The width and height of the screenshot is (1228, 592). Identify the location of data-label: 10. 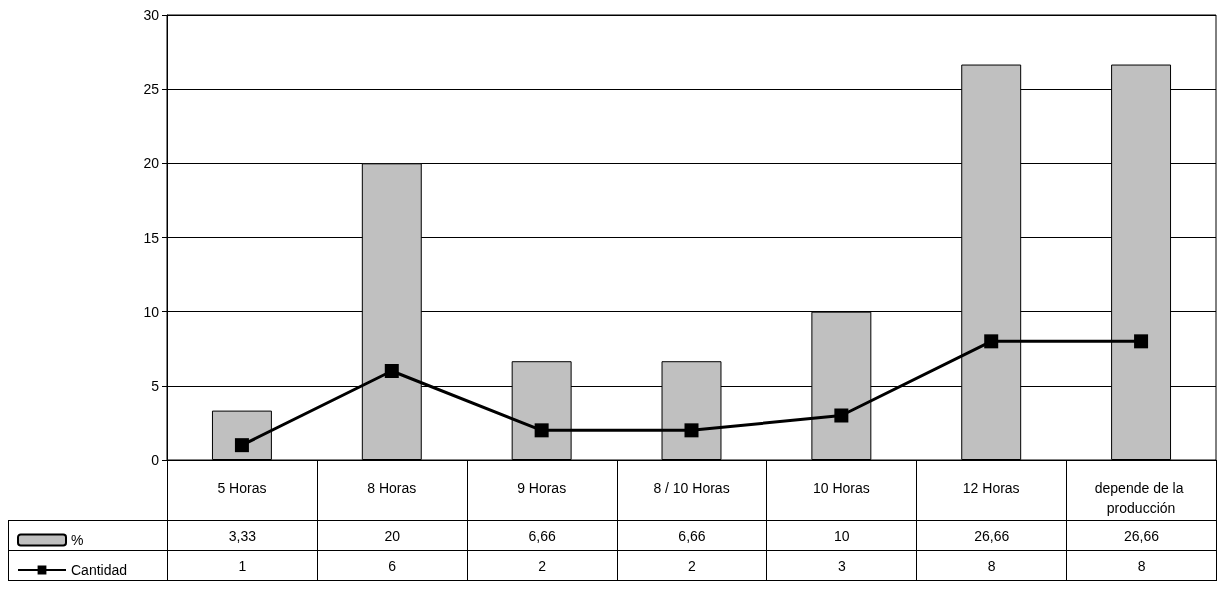
(842, 535).